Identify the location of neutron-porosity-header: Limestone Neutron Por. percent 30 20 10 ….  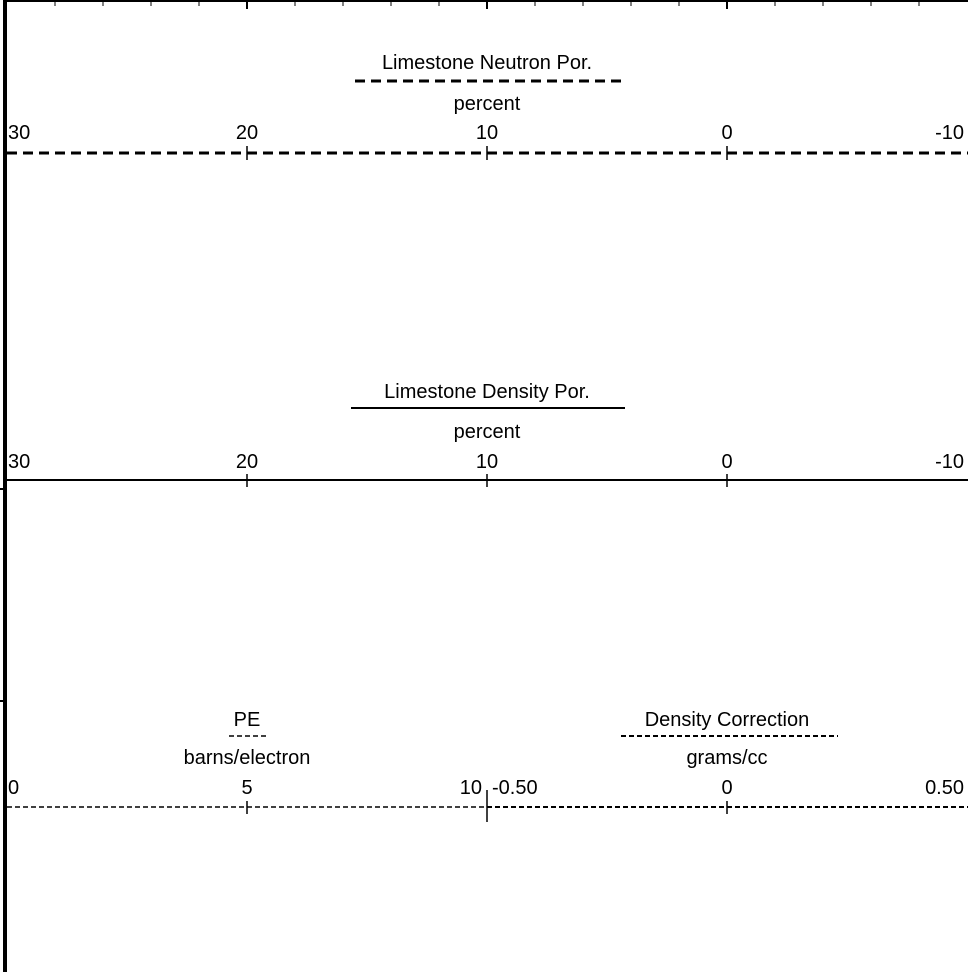
(487, 106).